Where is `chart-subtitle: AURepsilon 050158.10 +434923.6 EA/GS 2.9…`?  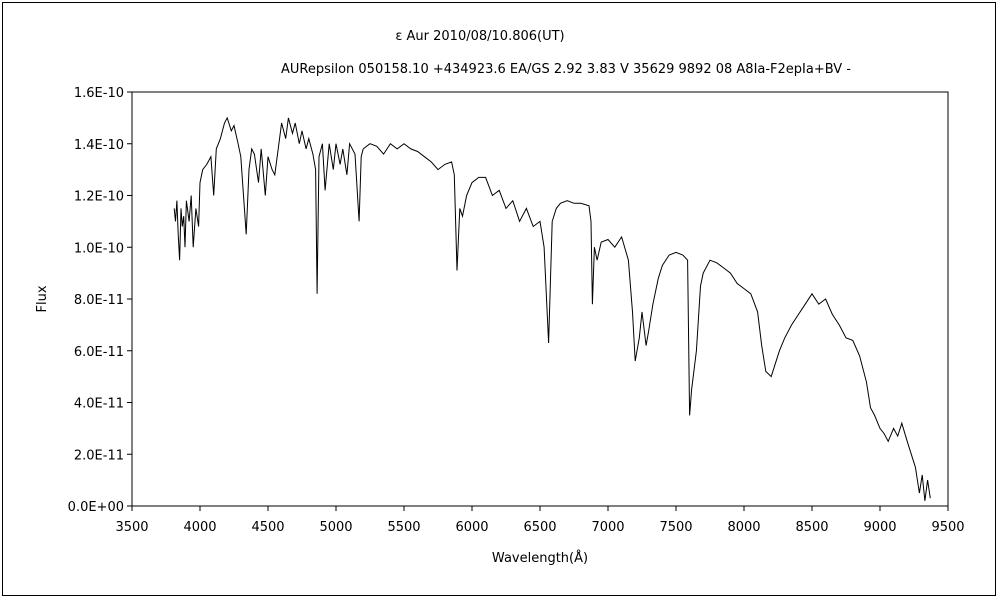
chart-subtitle: AURepsilon 050158.10 +434923.6 EA/GS 2.9… is located at coordinates (566, 69).